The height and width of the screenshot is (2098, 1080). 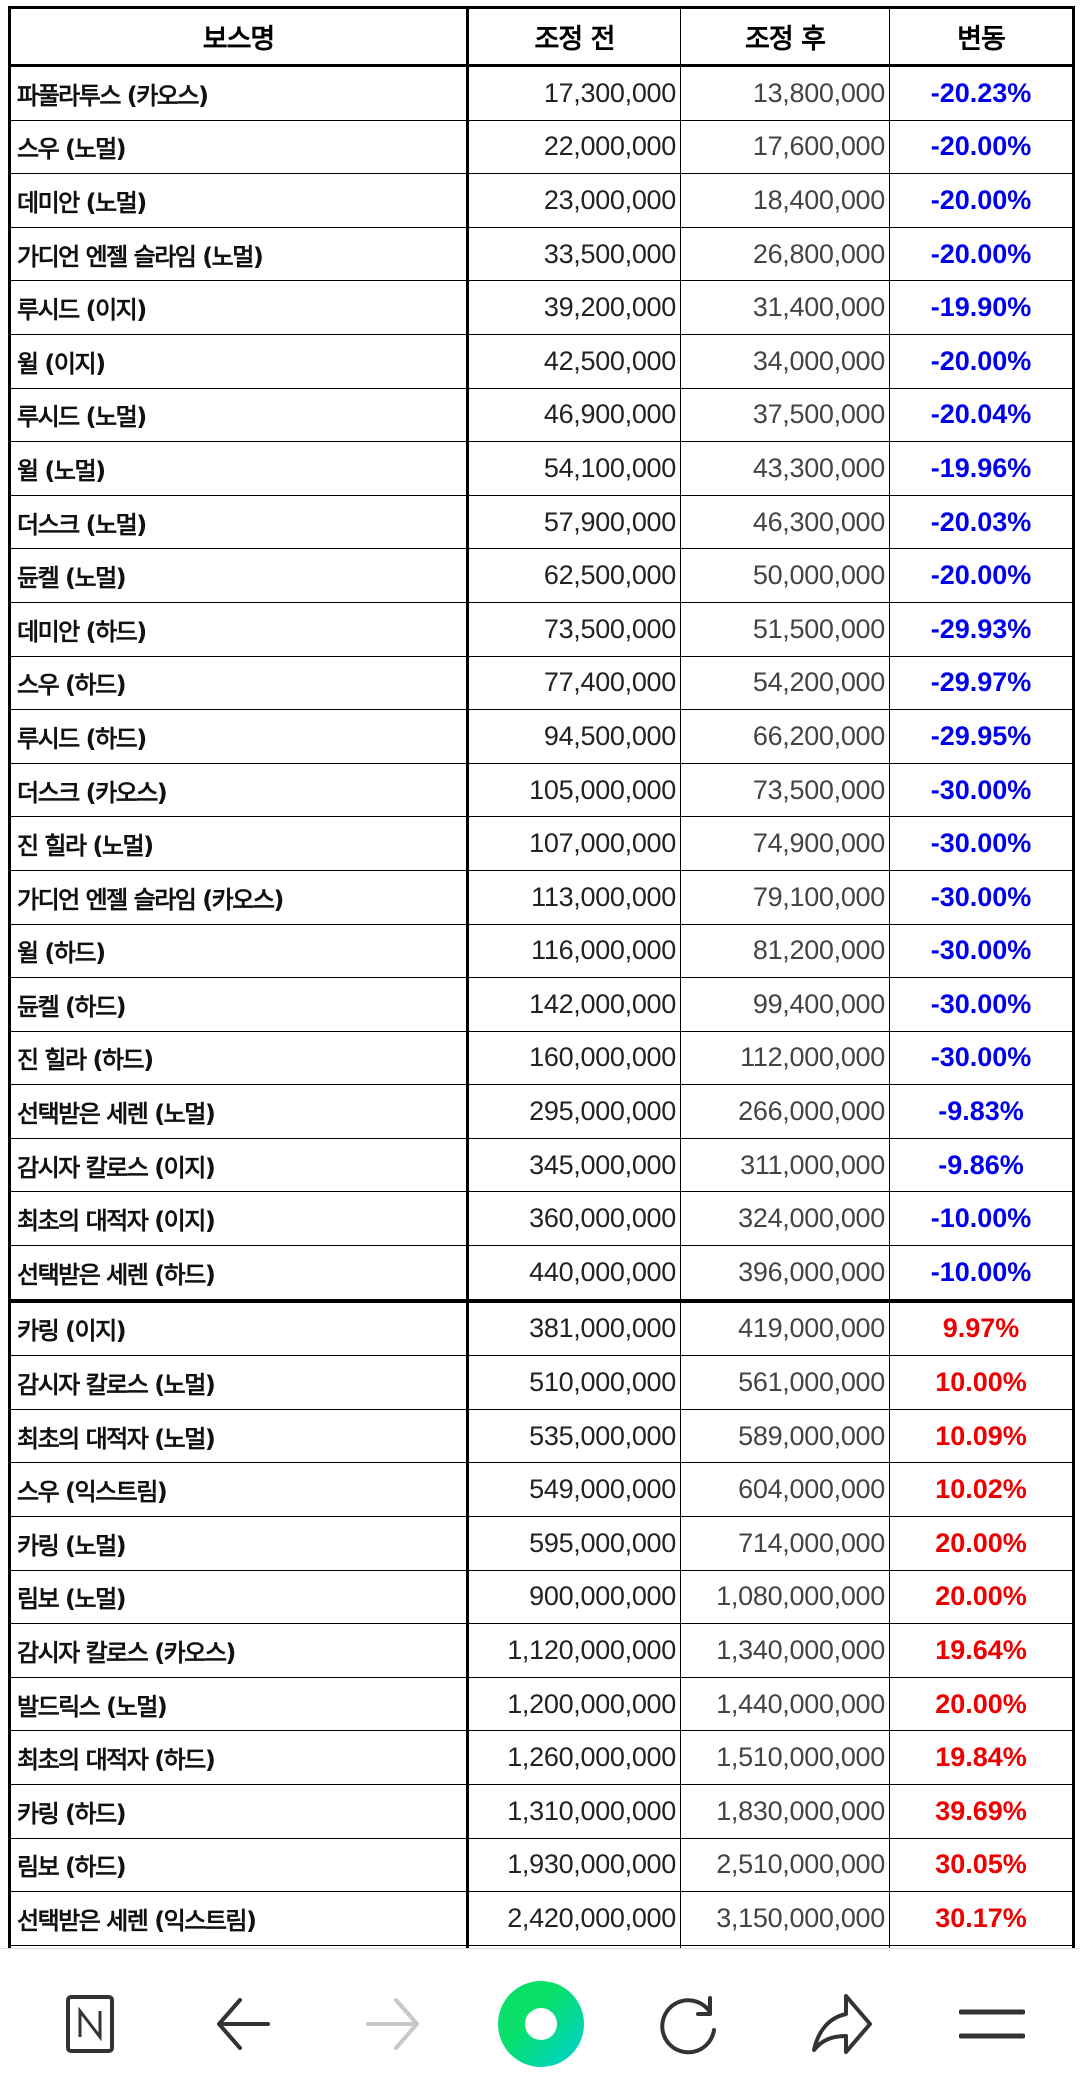 What do you see at coordinates (982, 1111) in the screenshot?
I see `change-percent-cell: -9.83%` at bounding box center [982, 1111].